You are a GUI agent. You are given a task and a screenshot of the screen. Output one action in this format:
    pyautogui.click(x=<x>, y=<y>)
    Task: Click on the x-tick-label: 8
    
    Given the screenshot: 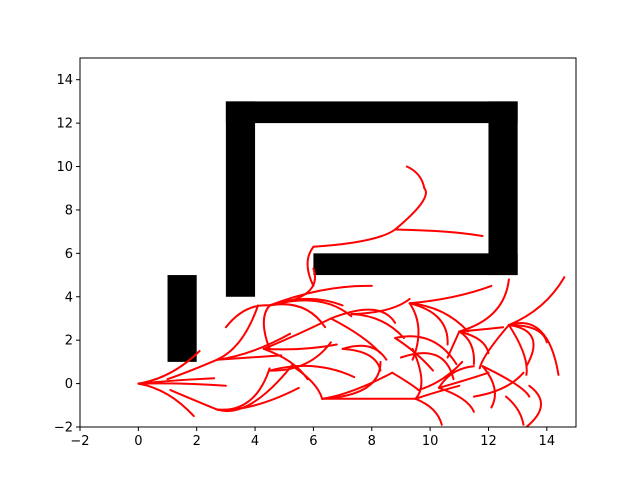 What is the action you would take?
    pyautogui.click(x=372, y=441)
    